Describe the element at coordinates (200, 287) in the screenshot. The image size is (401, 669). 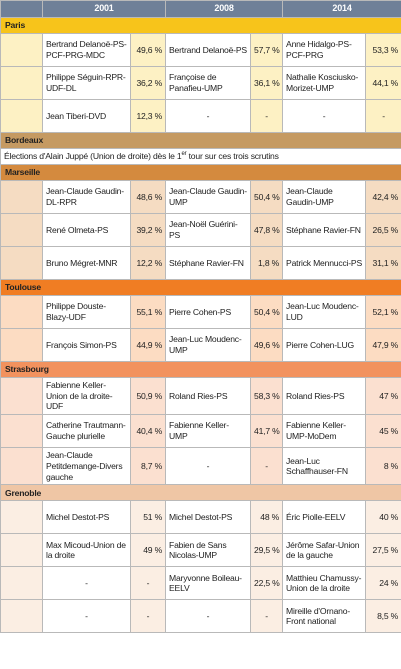
I see `city-name: Toulouse` at that location.